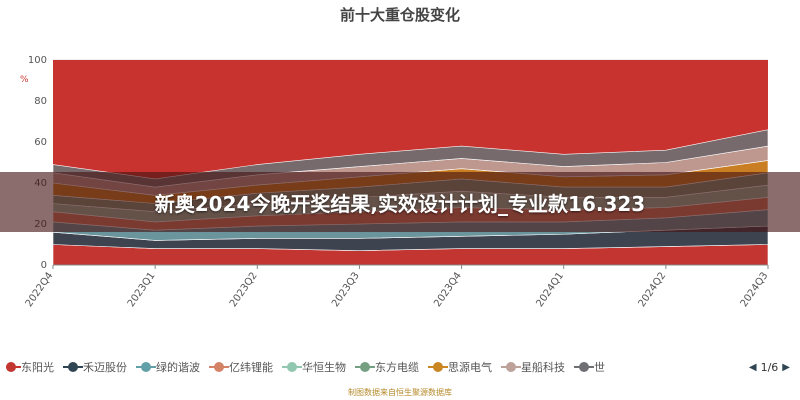  Describe the element at coordinates (251, 367) in the screenshot. I see `legend-label: 亿纬锂能` at that location.